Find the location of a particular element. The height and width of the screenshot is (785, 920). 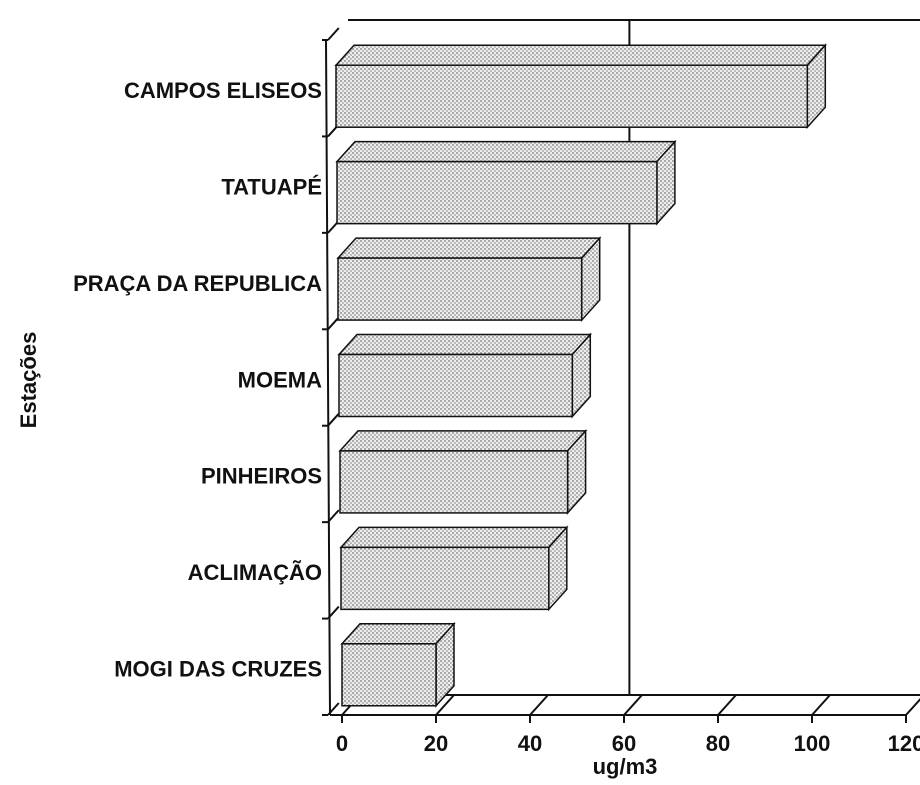

x-axis-label: ug/m3 is located at coordinates (625, 766).